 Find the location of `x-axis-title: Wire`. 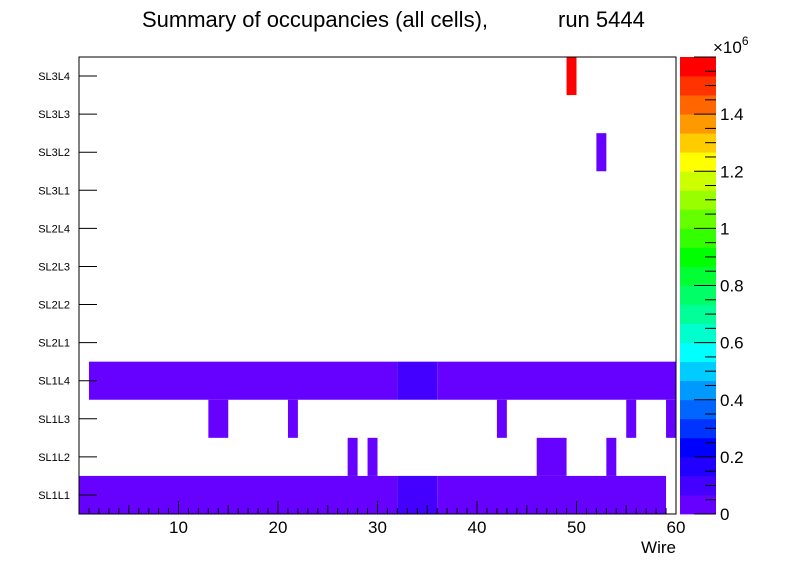

x-axis-title: Wire is located at coordinates (658, 547).